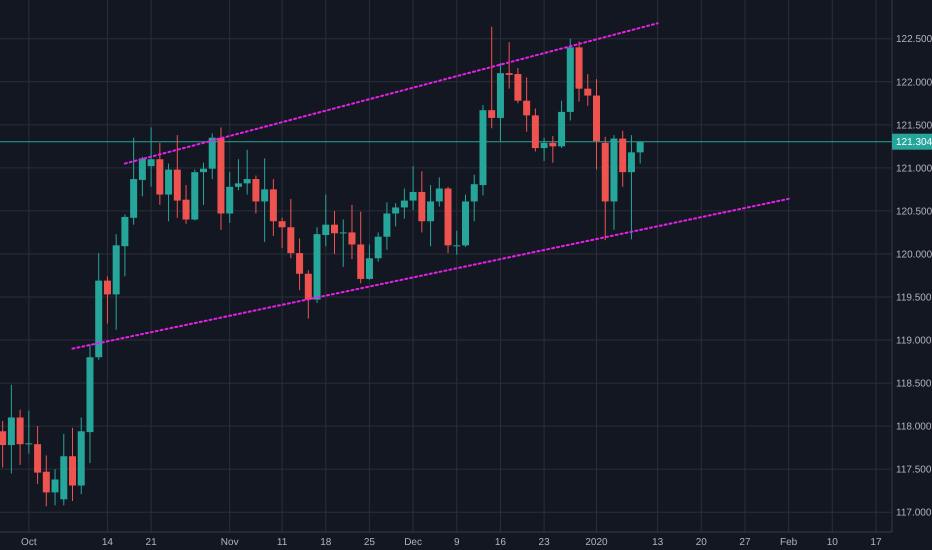 The image size is (932, 550). What do you see at coordinates (108, 542) in the screenshot?
I see `x-tick-label: 14` at bounding box center [108, 542].